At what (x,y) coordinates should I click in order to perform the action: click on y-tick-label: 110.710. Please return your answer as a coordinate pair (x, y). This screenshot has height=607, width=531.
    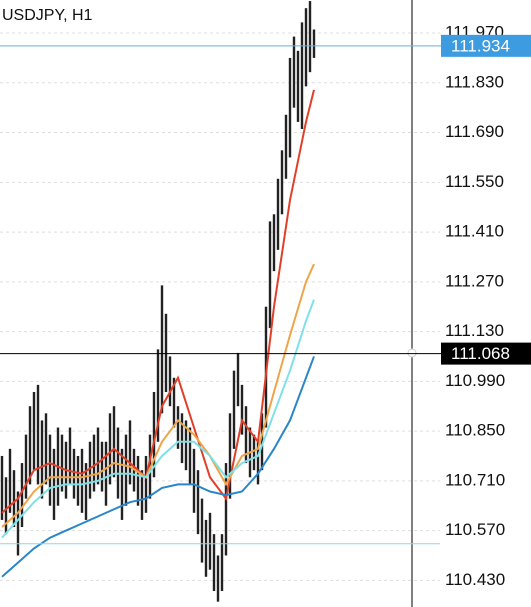
    Looking at the image, I should click on (475, 479).